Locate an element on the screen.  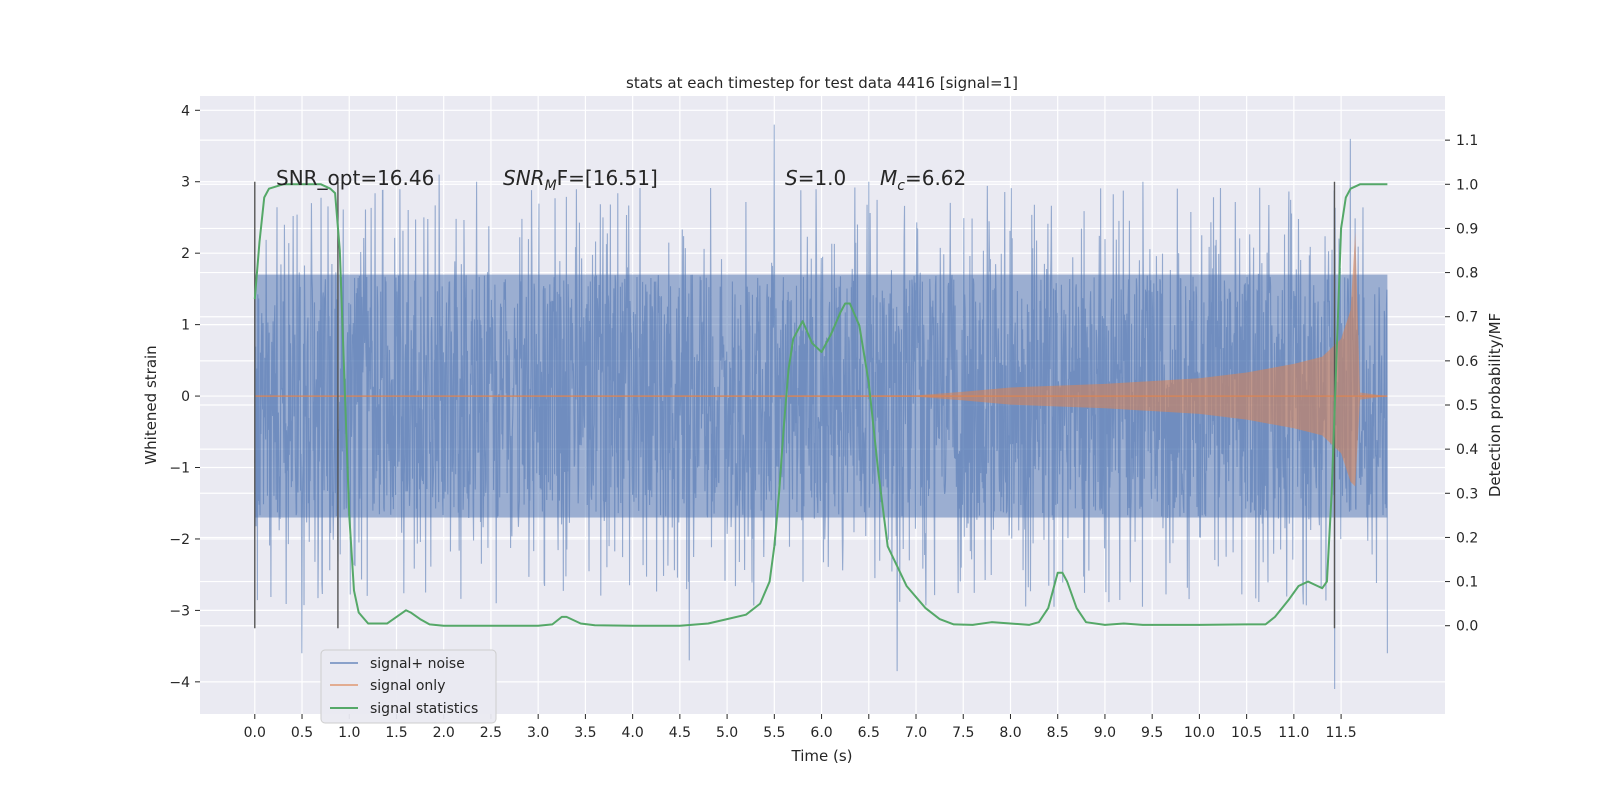
y-axis-label: Whitened strain is located at coordinates (151, 404).